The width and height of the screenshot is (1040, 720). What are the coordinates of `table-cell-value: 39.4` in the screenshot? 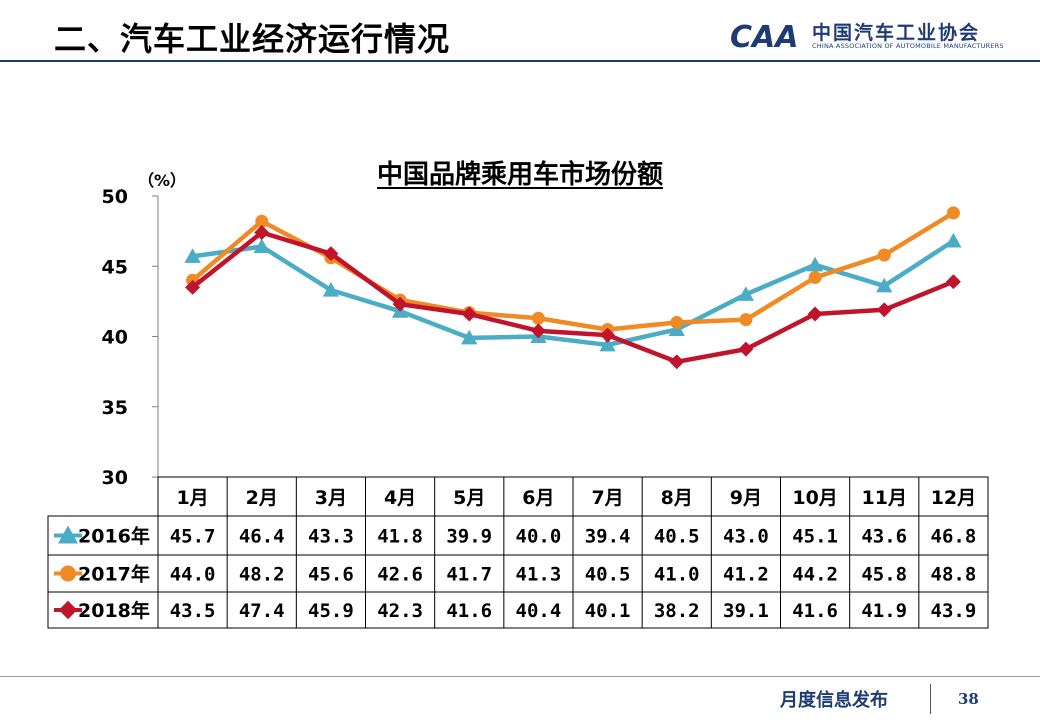 It's located at (608, 537).